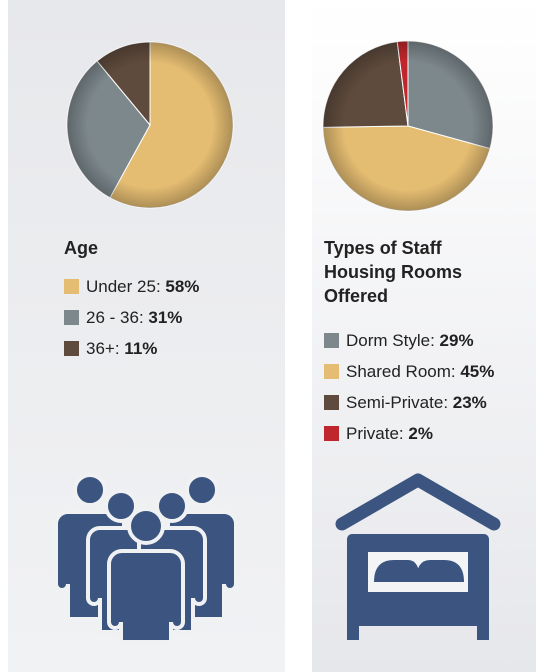  I want to click on legend-item: Private2%, so click(409, 433).